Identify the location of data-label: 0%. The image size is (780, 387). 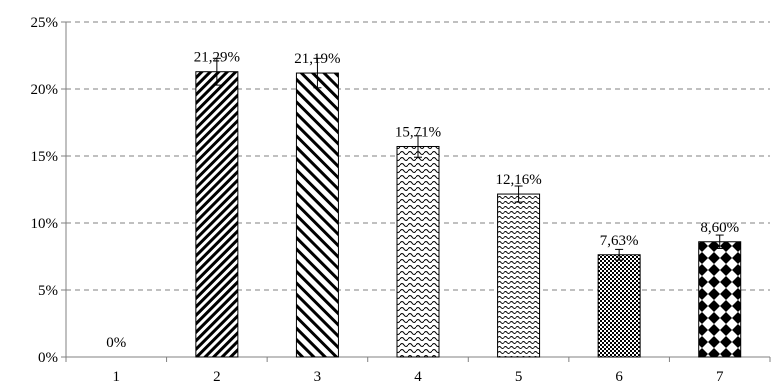
(116, 343).